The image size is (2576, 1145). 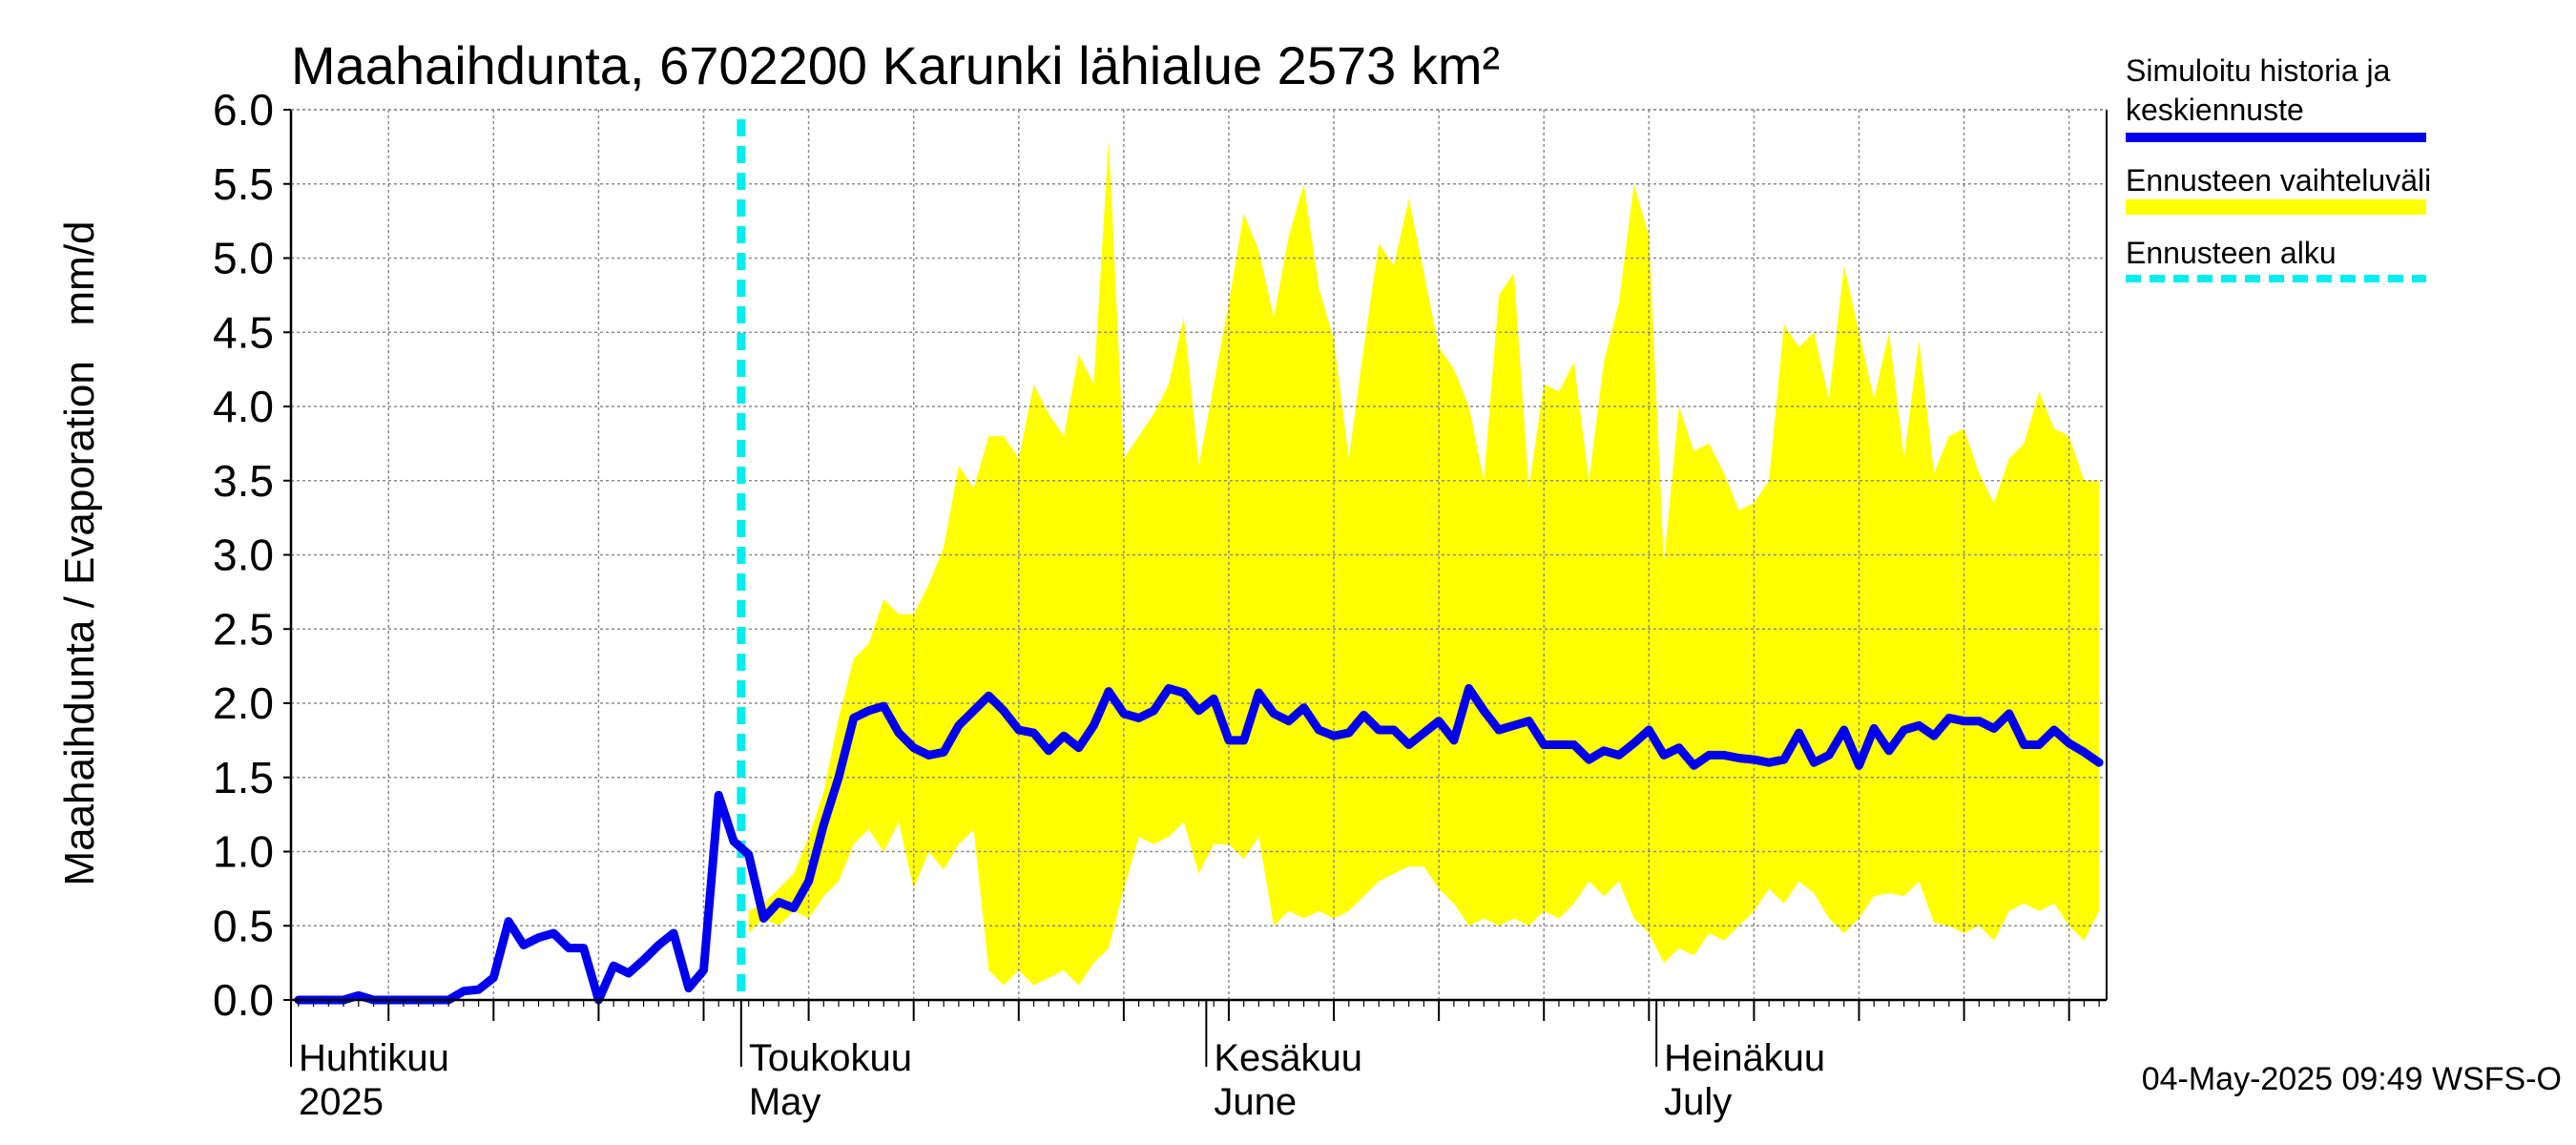 I want to click on y-tick-labels: 0.0 0.5 1.0 1.5 2.0 2.5 3.0 3.5 4.0 4.5 5.0 5.5 6.0, so click(x=243, y=555).